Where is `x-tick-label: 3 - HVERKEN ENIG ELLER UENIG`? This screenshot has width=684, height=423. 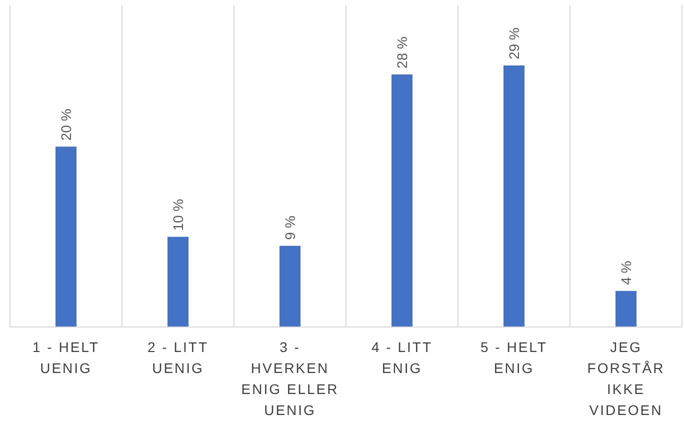 x-tick-label: 3 - HVERKEN ENIG ELLER UENIG is located at coordinates (290, 378).